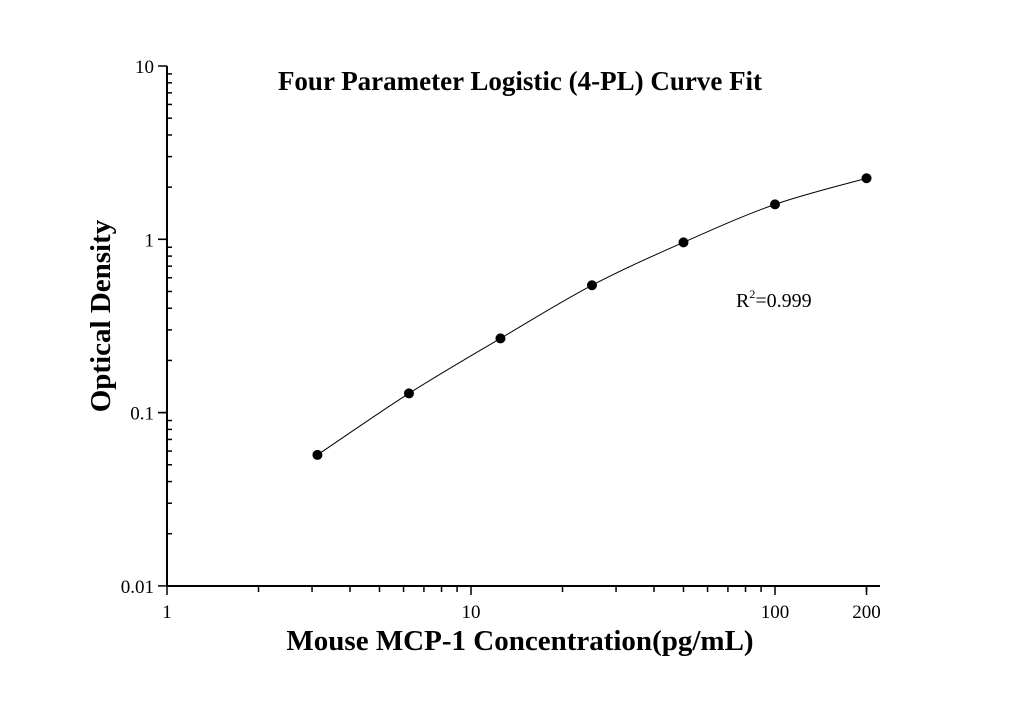  Describe the element at coordinates (101, 315) in the screenshot. I see `y-axis-title: Optical Density` at that location.